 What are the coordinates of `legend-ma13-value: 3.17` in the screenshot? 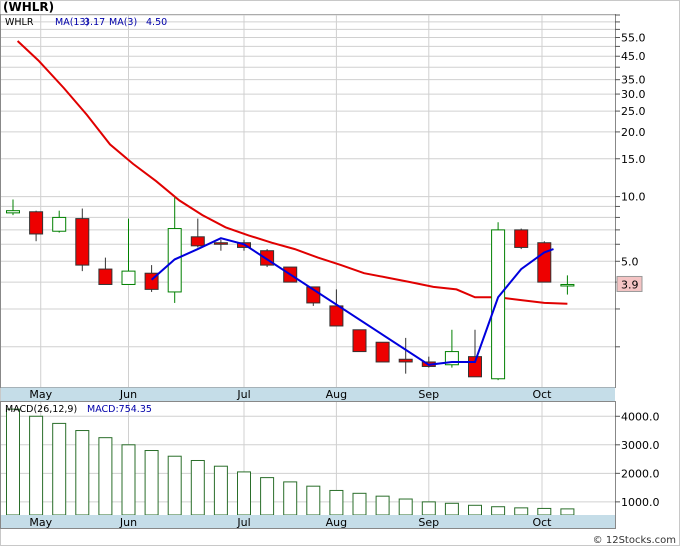 It's located at (94, 22).